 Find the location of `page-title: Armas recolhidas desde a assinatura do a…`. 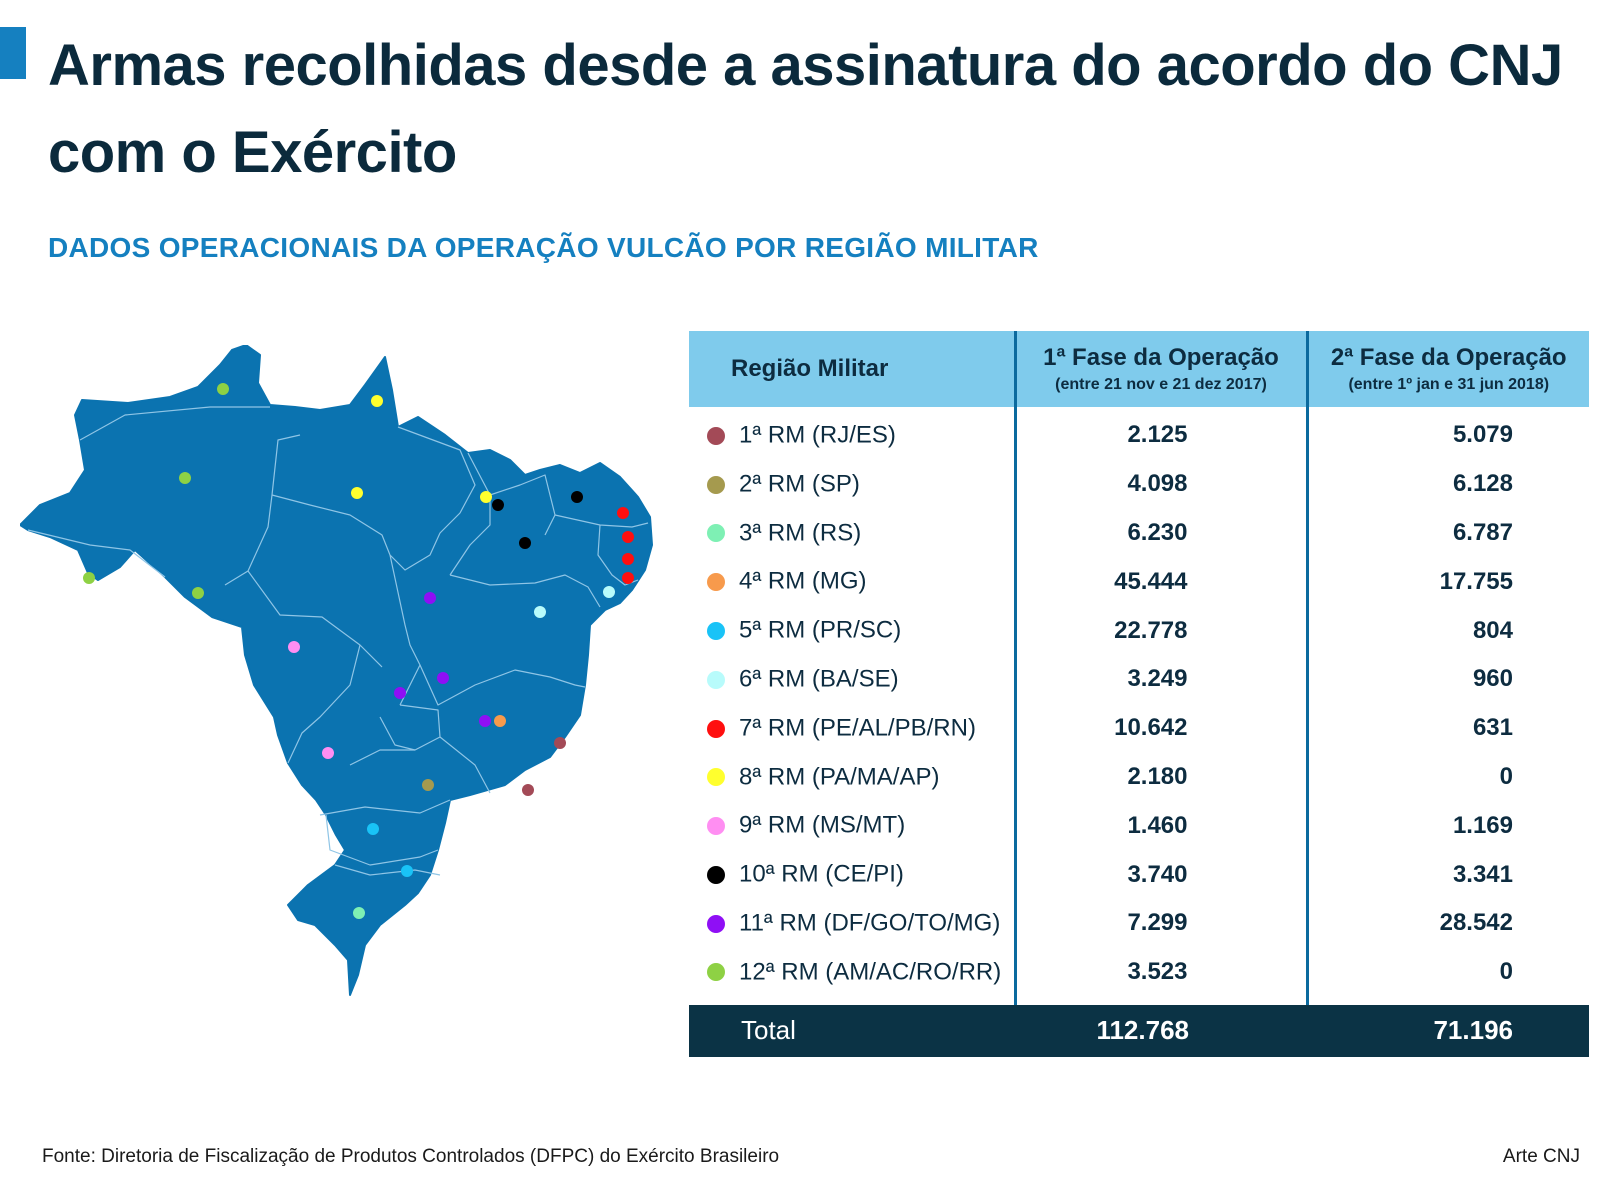

page-title: Armas recolhidas desde a assinatura do a… is located at coordinates (805, 109).